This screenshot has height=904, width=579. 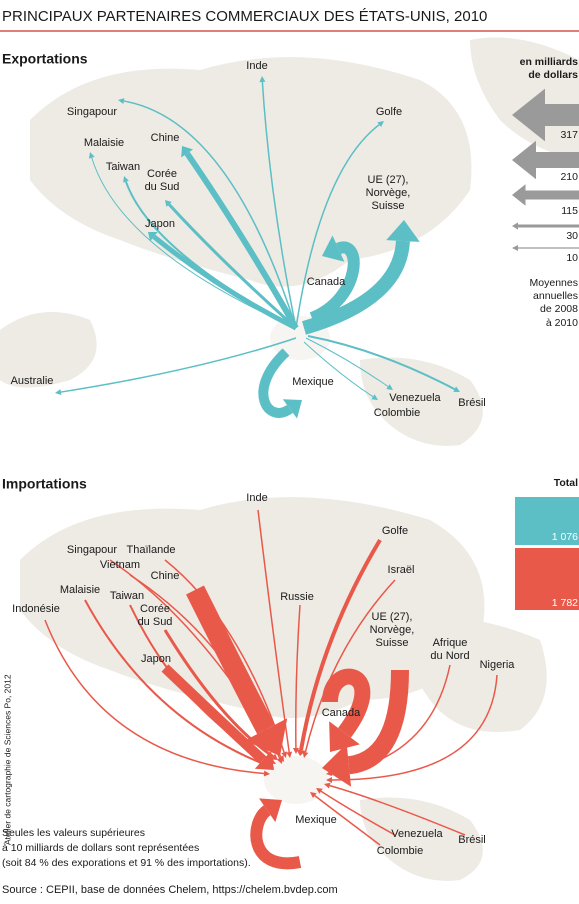 I want to click on partner-label: Australie, so click(x=32, y=381).